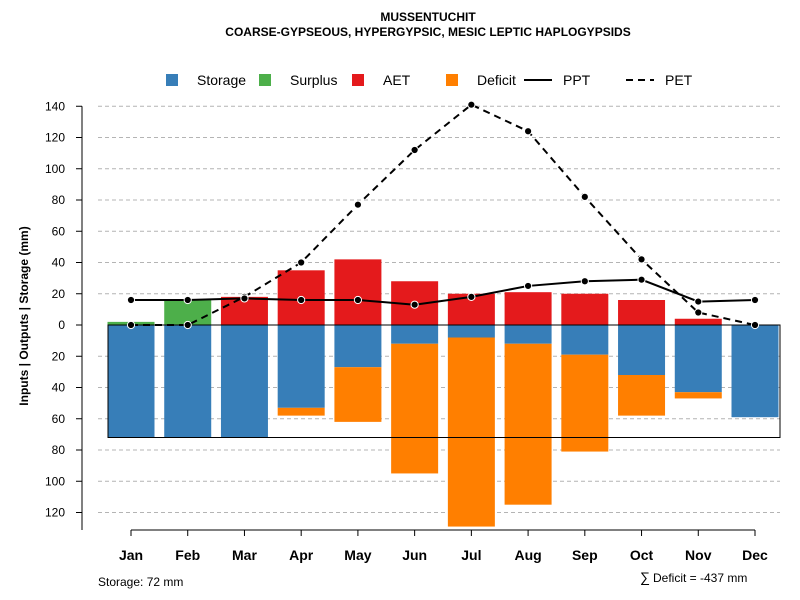  Describe the element at coordinates (755, 555) in the screenshot. I see `x-tick-label: Dec` at that location.